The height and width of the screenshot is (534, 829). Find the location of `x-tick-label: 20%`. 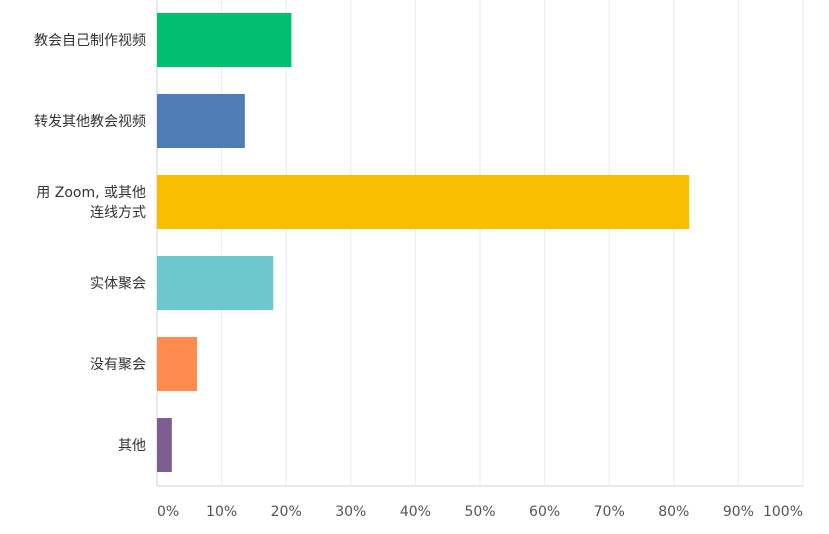

x-tick-label: 20% is located at coordinates (286, 512).